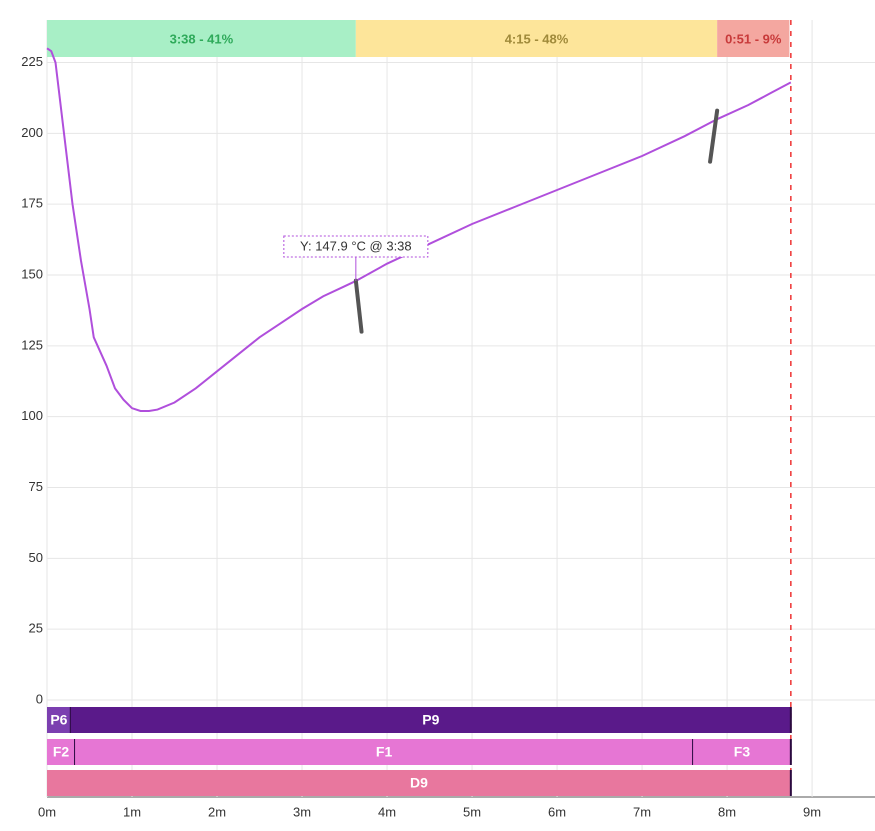  Describe the element at coordinates (557, 811) in the screenshot. I see `x-tick-label: 6m` at that location.